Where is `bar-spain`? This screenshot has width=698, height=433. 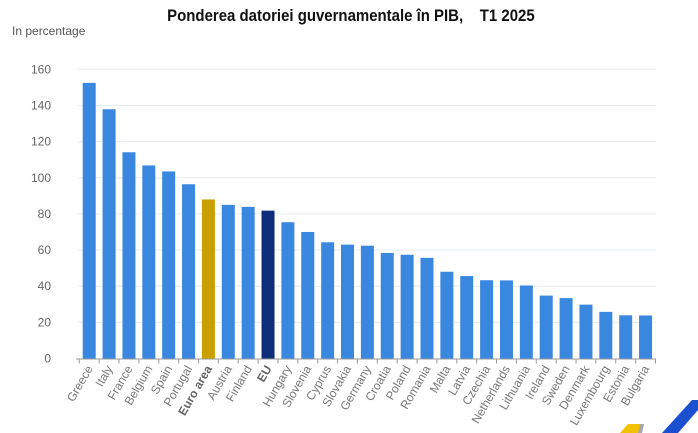 bar-spain is located at coordinates (169, 265).